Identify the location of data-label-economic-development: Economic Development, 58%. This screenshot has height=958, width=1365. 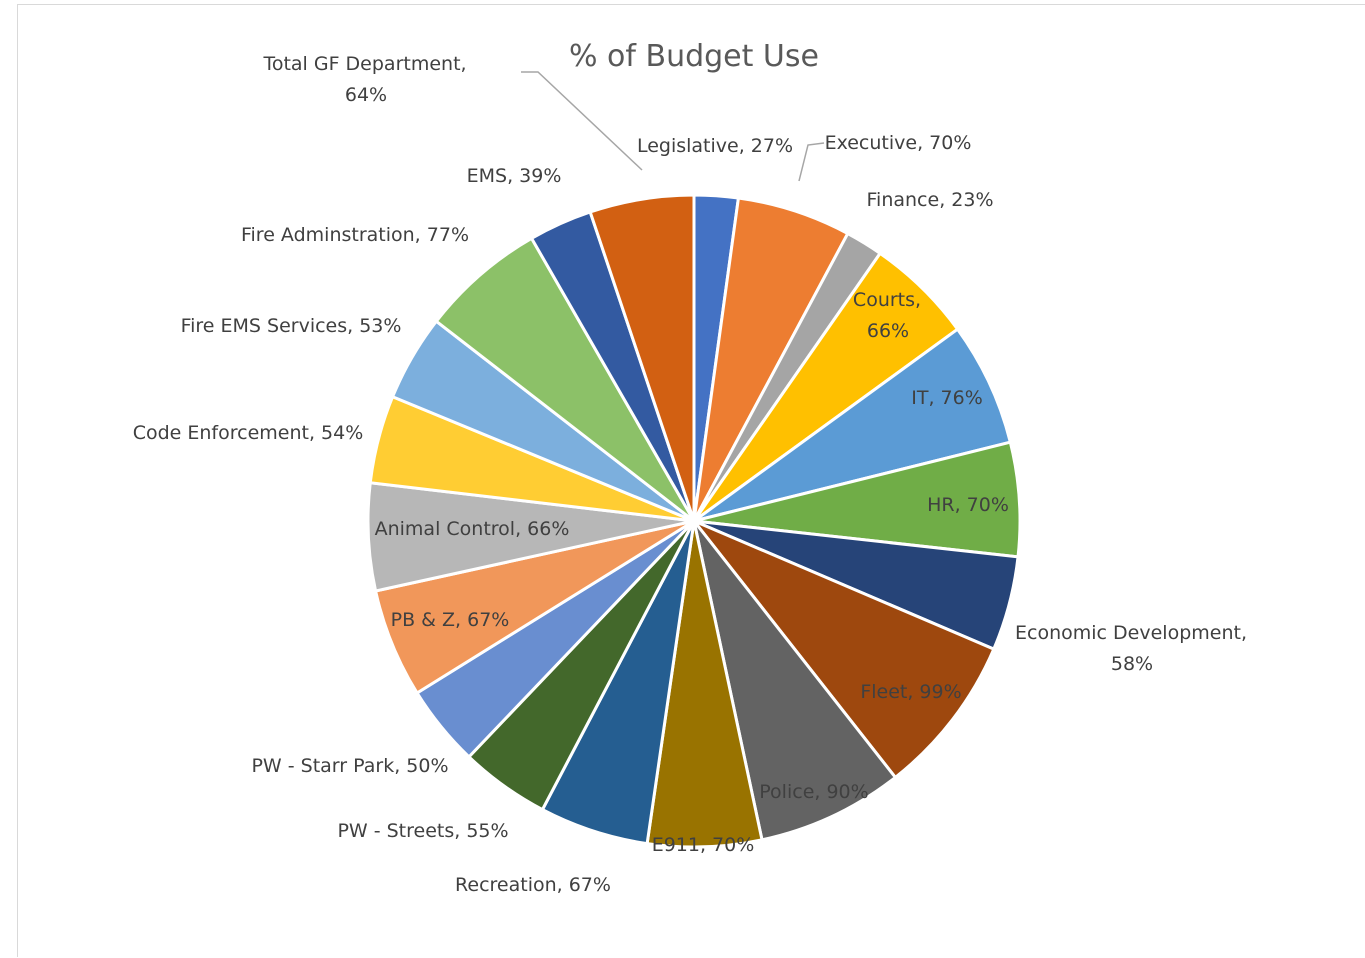
(1131, 648).